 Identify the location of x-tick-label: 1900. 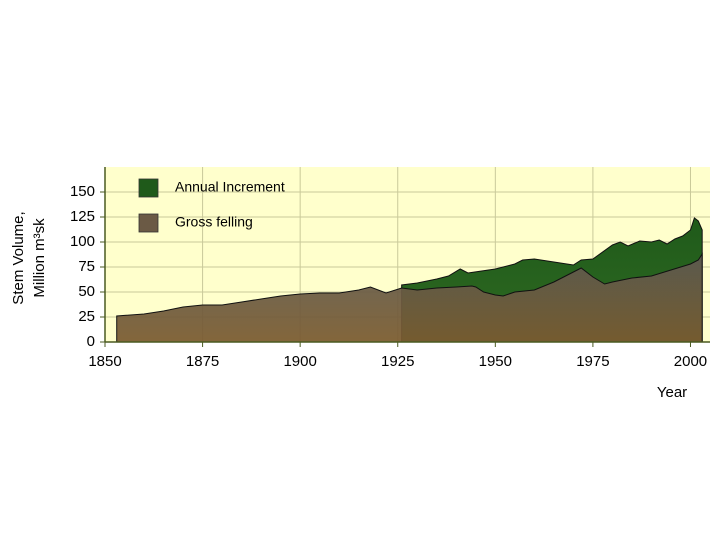
(299, 361).